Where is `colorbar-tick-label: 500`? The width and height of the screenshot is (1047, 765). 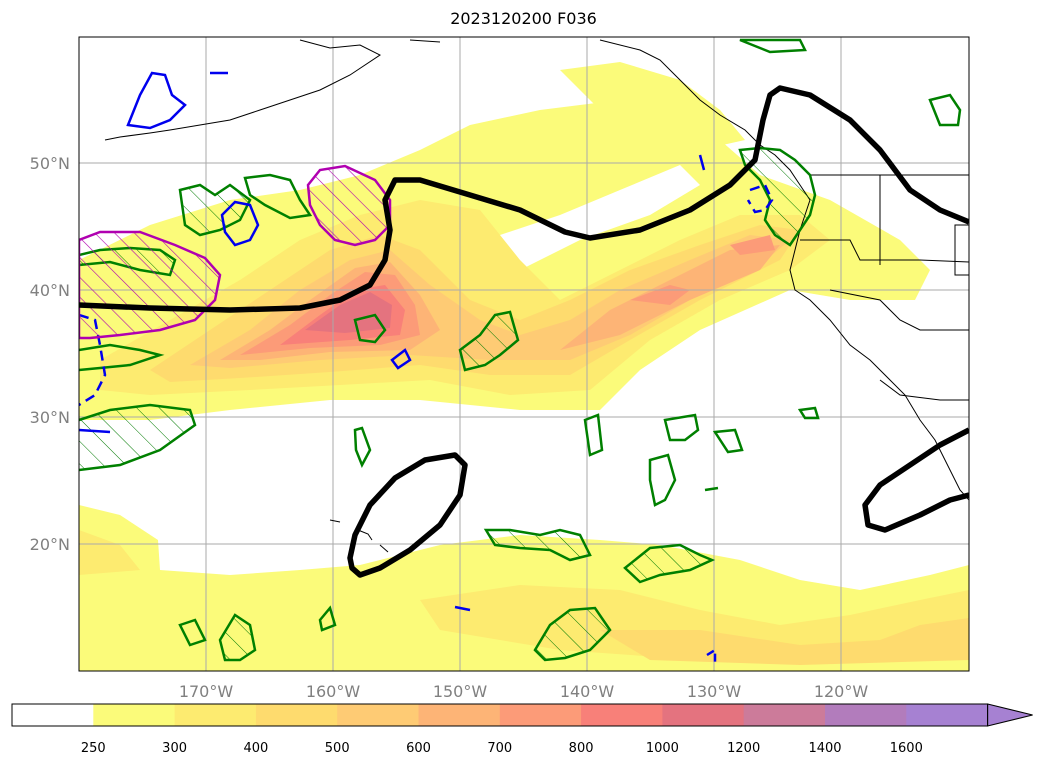
colorbar-tick-label: 500 is located at coordinates (337, 748).